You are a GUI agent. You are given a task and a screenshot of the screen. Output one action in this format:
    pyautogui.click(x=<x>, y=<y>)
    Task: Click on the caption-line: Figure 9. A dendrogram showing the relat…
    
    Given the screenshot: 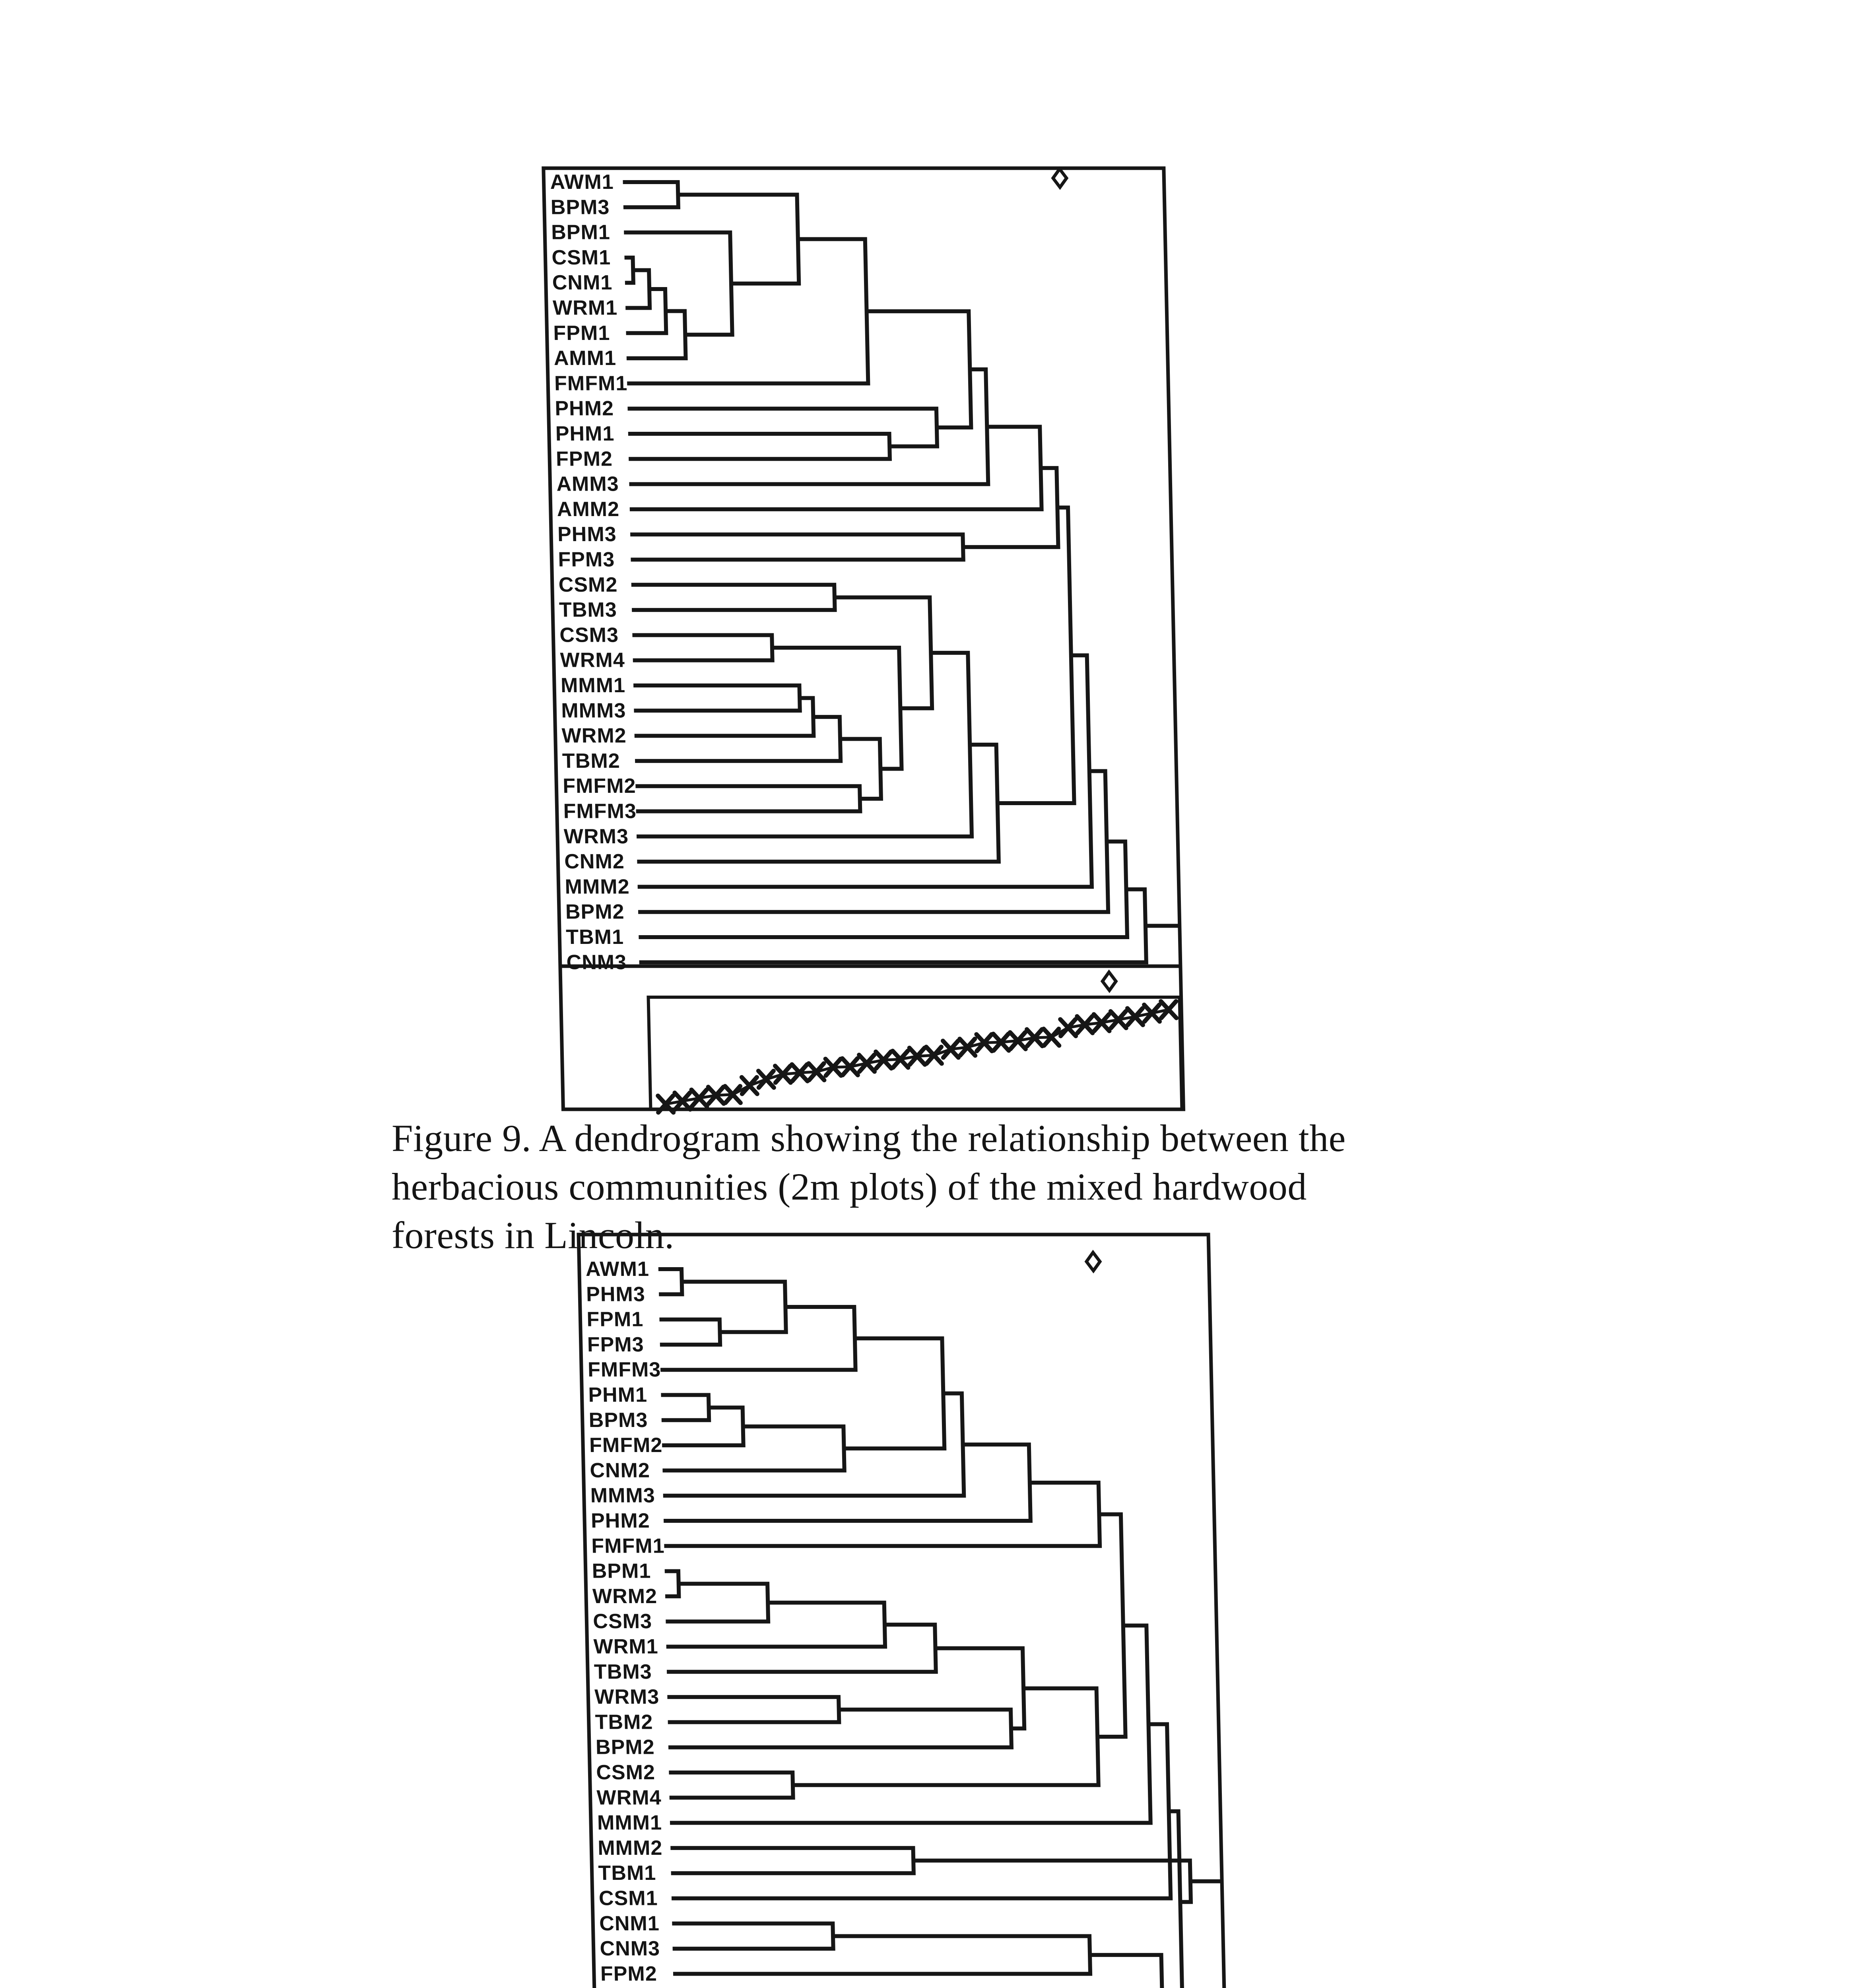 What is the action you would take?
    pyautogui.click(x=869, y=1138)
    